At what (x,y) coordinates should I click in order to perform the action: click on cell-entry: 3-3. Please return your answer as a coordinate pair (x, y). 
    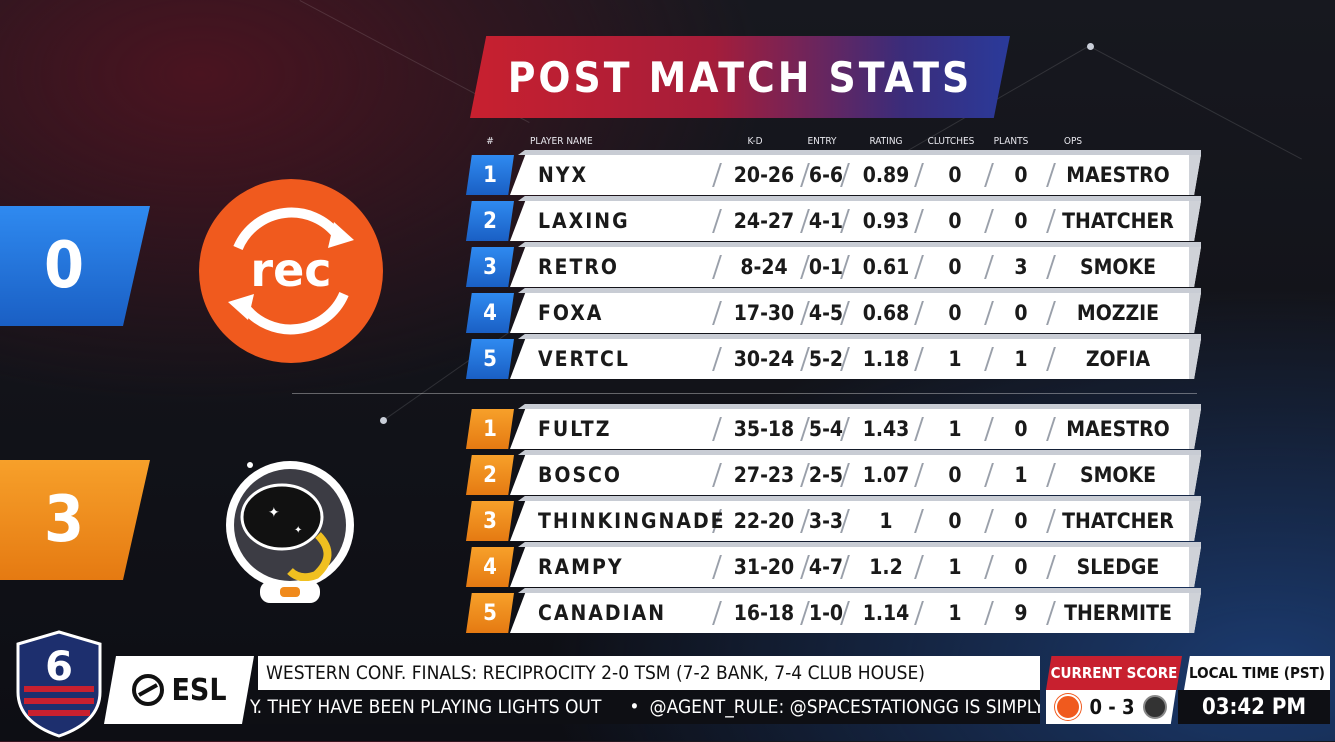
    Looking at the image, I should click on (826, 521).